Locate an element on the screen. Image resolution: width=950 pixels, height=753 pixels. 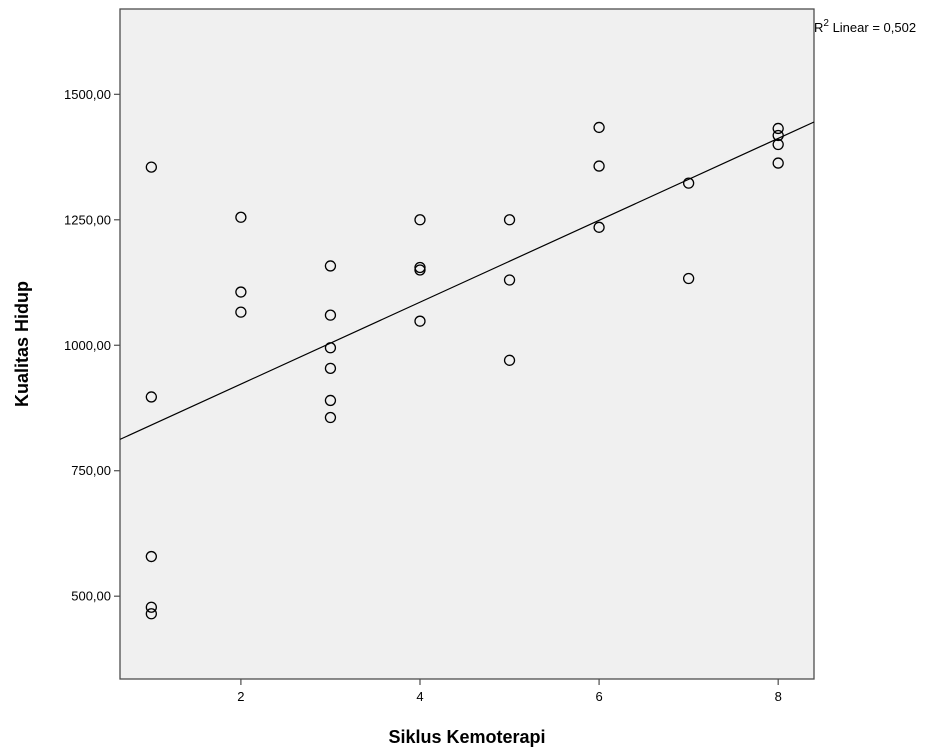
r2-label: R2 Linear = 0,502 is located at coordinates (865, 26).